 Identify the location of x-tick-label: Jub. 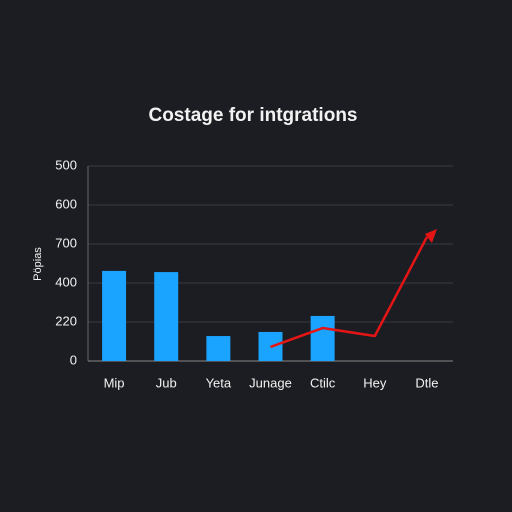
(166, 382).